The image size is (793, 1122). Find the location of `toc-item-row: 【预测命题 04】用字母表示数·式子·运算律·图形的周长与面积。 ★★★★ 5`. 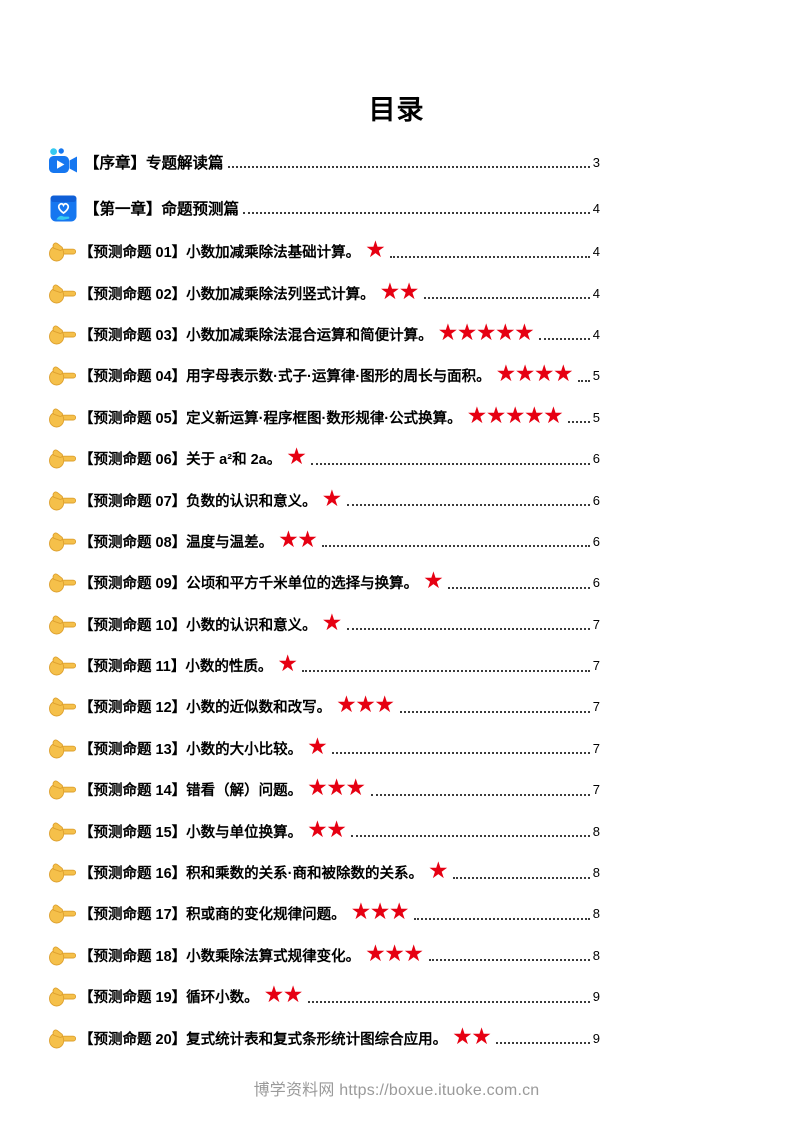

toc-item-row: 【预测命题 04】用字母表示数·式子·运算律·图形的周长与面积。 ★★★★ 5 is located at coordinates (324, 375).